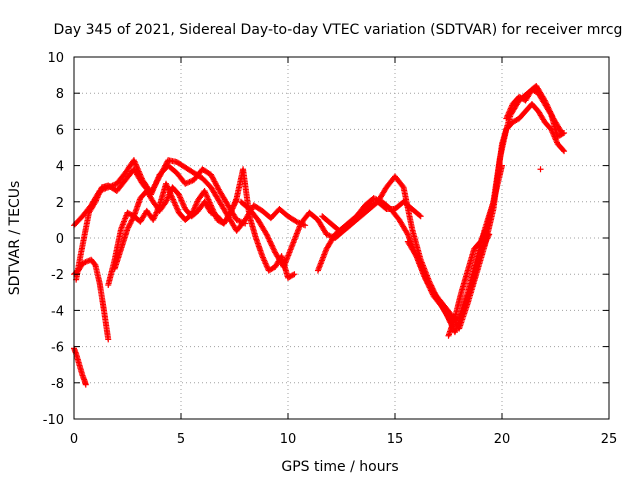 The image size is (640, 480). I want to click on y-tick-label: -2, so click(57, 275).